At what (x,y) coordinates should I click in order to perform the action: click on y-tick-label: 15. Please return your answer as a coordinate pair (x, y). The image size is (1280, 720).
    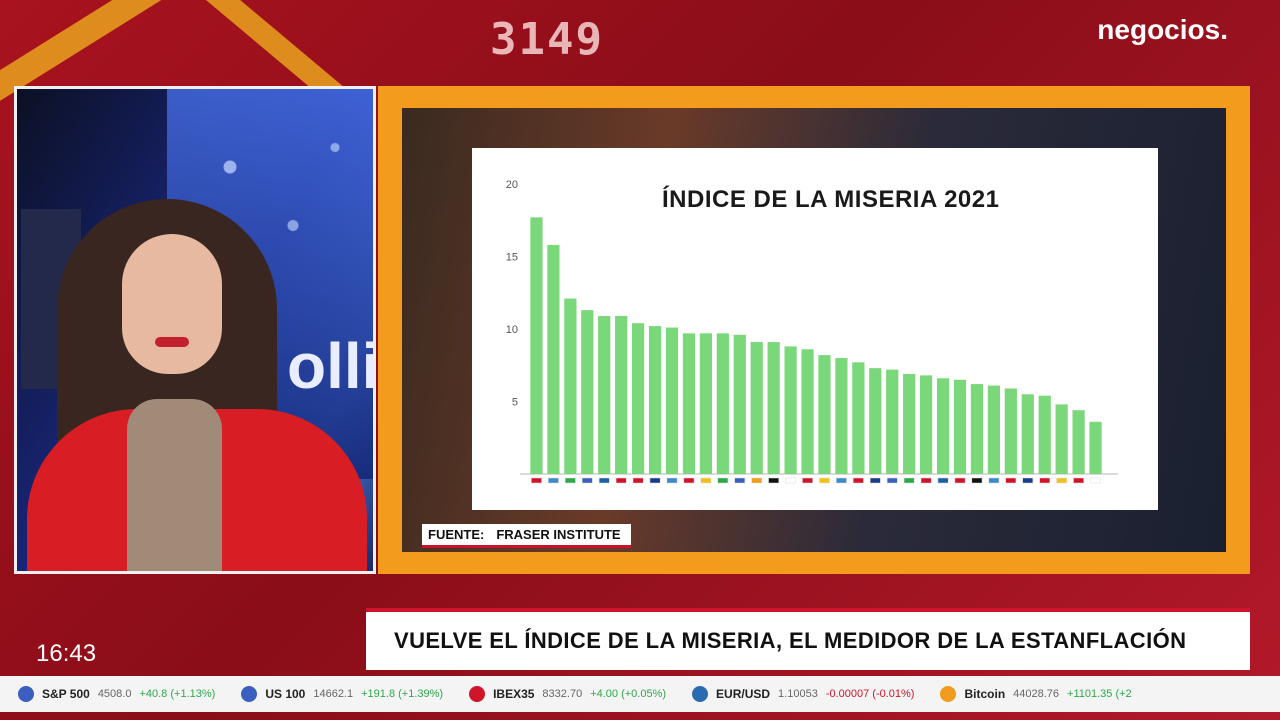
    Looking at the image, I should click on (512, 258).